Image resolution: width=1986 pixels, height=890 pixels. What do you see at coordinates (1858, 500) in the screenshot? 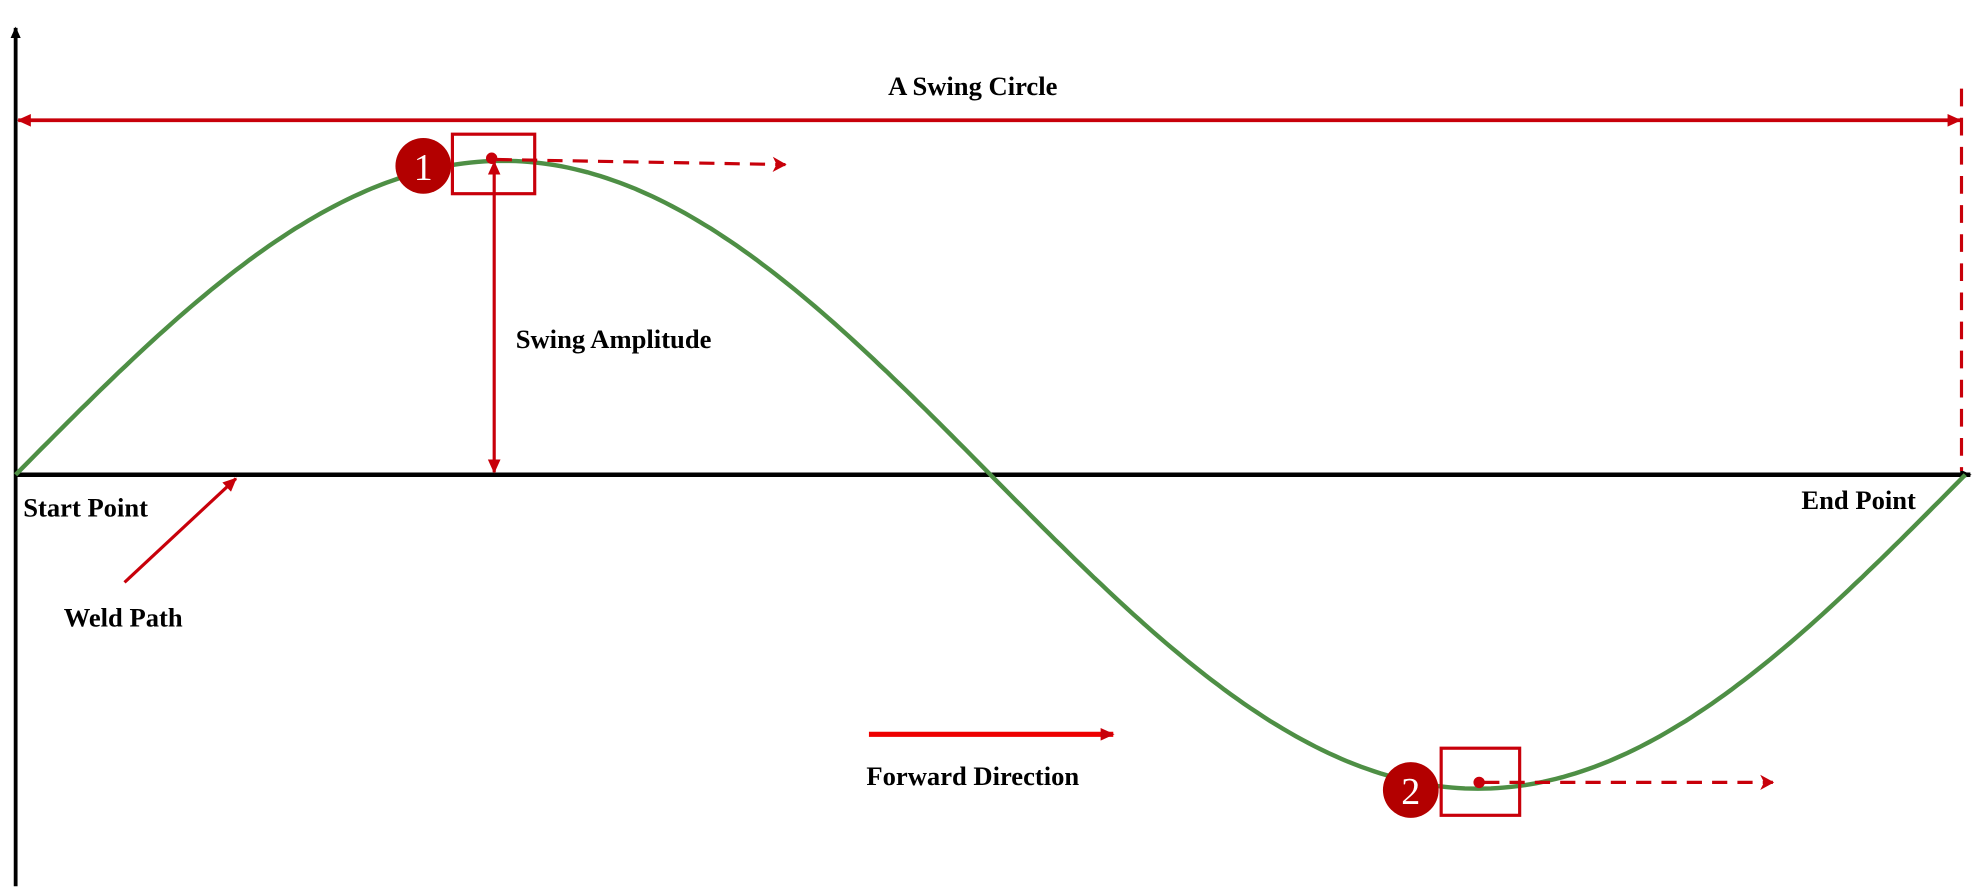
I see `end-point-label: End Point` at bounding box center [1858, 500].